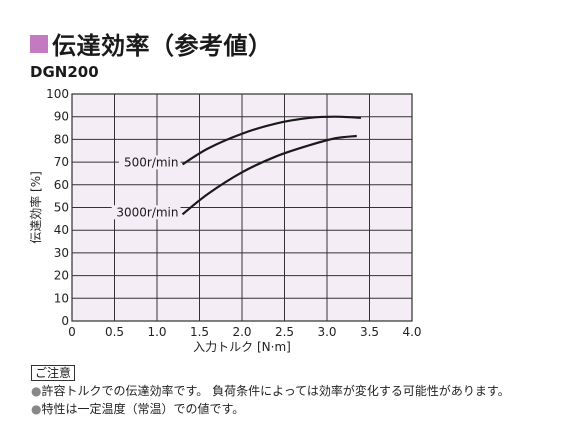  Describe the element at coordinates (162, 46) in the screenshot. I see `page-title: 伝達効率（参考値）` at that location.